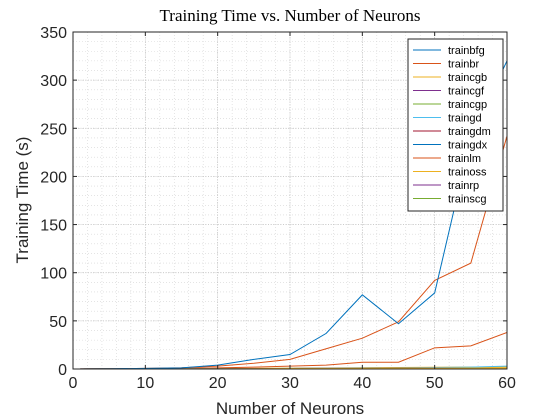  What do you see at coordinates (53, 177) in the screenshot?
I see `y-tick-label: 200` at bounding box center [53, 177].